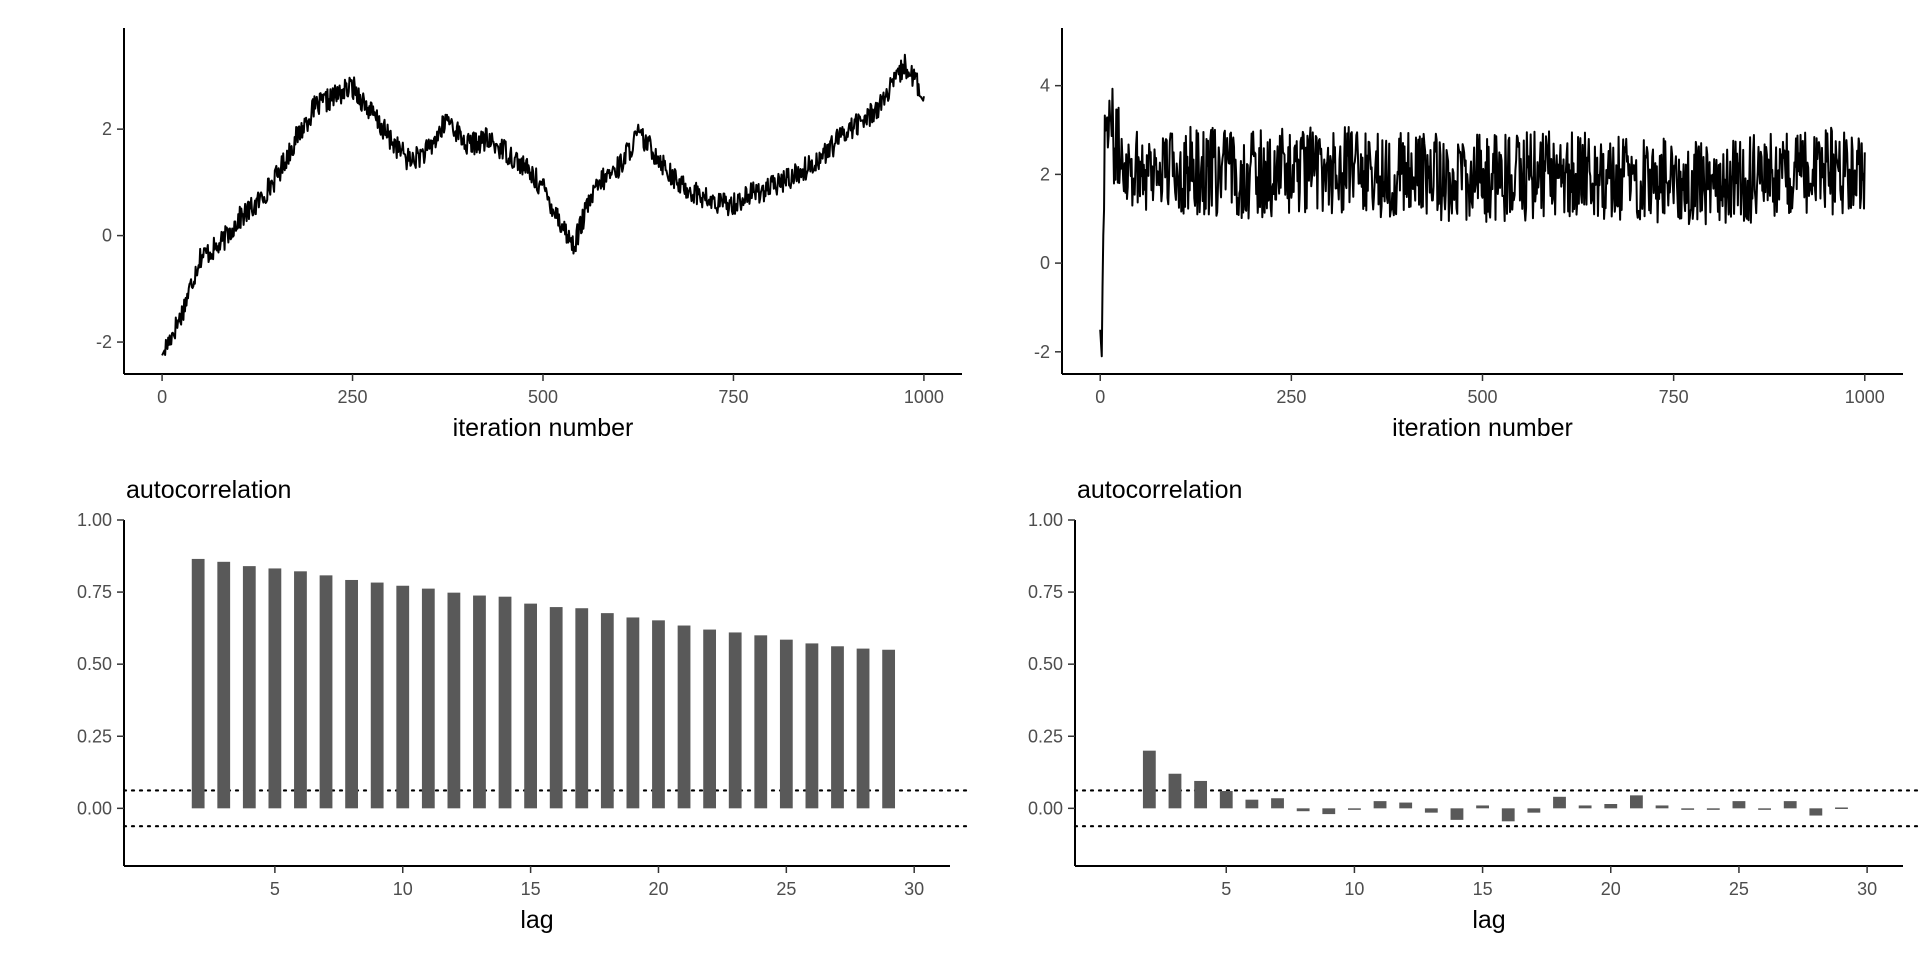 The width and height of the screenshot is (1920, 960). What do you see at coordinates (543, 205) in the screenshot?
I see `trace-series-line` at bounding box center [543, 205].